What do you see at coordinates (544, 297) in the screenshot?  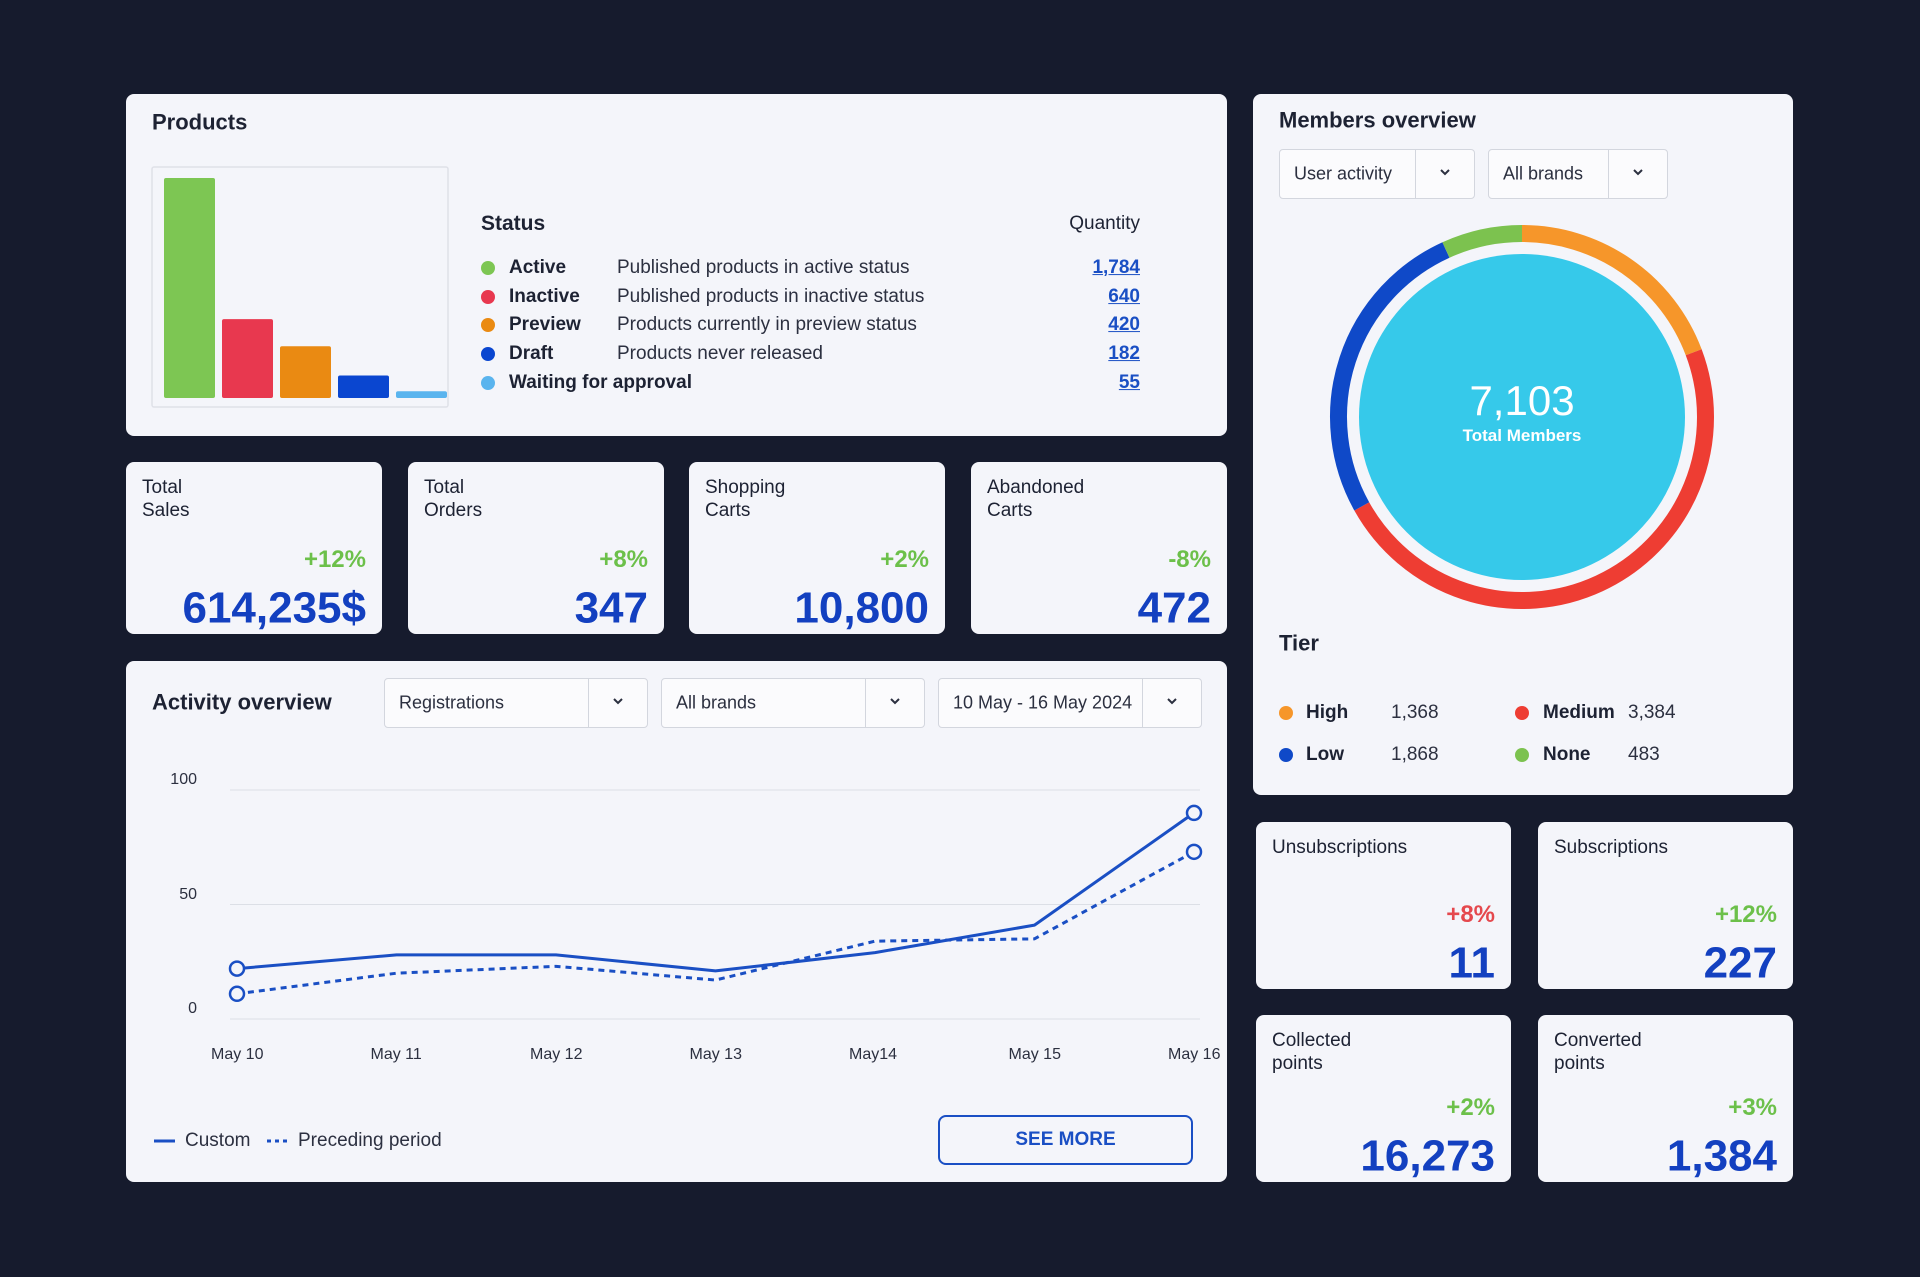 I see `status-name: Inactive` at bounding box center [544, 297].